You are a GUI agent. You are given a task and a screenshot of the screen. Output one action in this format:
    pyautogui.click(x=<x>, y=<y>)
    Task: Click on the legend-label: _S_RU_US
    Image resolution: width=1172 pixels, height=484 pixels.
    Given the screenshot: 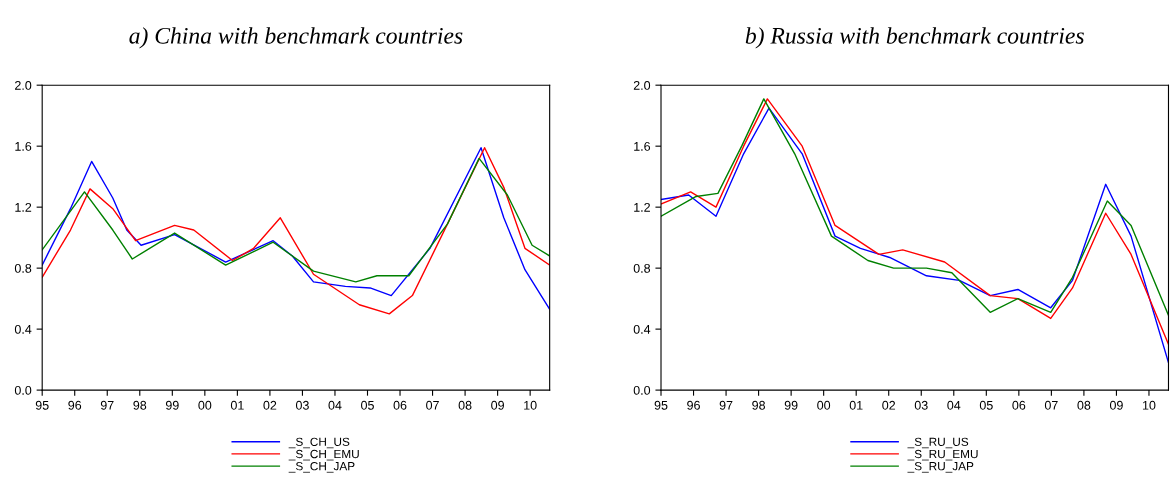 What is the action you would take?
    pyautogui.click(x=938, y=443)
    